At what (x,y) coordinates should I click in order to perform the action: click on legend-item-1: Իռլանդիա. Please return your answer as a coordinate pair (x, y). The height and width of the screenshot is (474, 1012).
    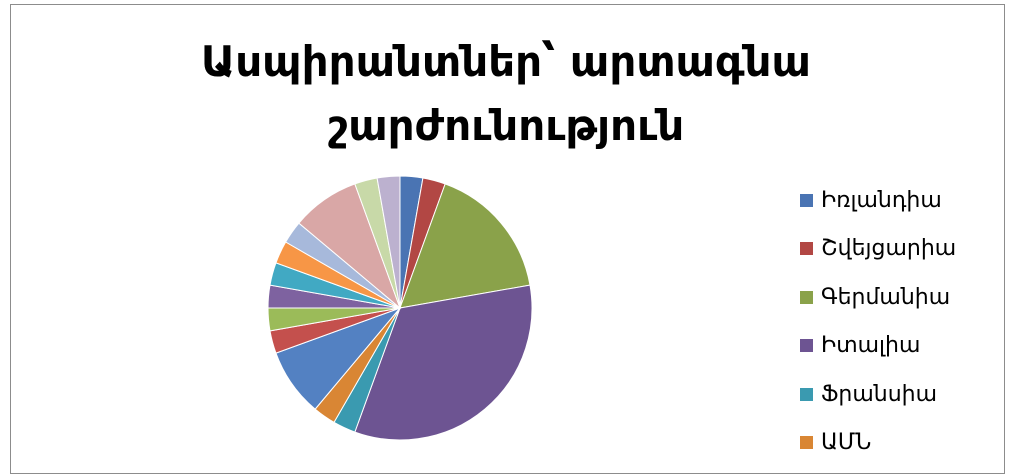
    Looking at the image, I should click on (878, 200).